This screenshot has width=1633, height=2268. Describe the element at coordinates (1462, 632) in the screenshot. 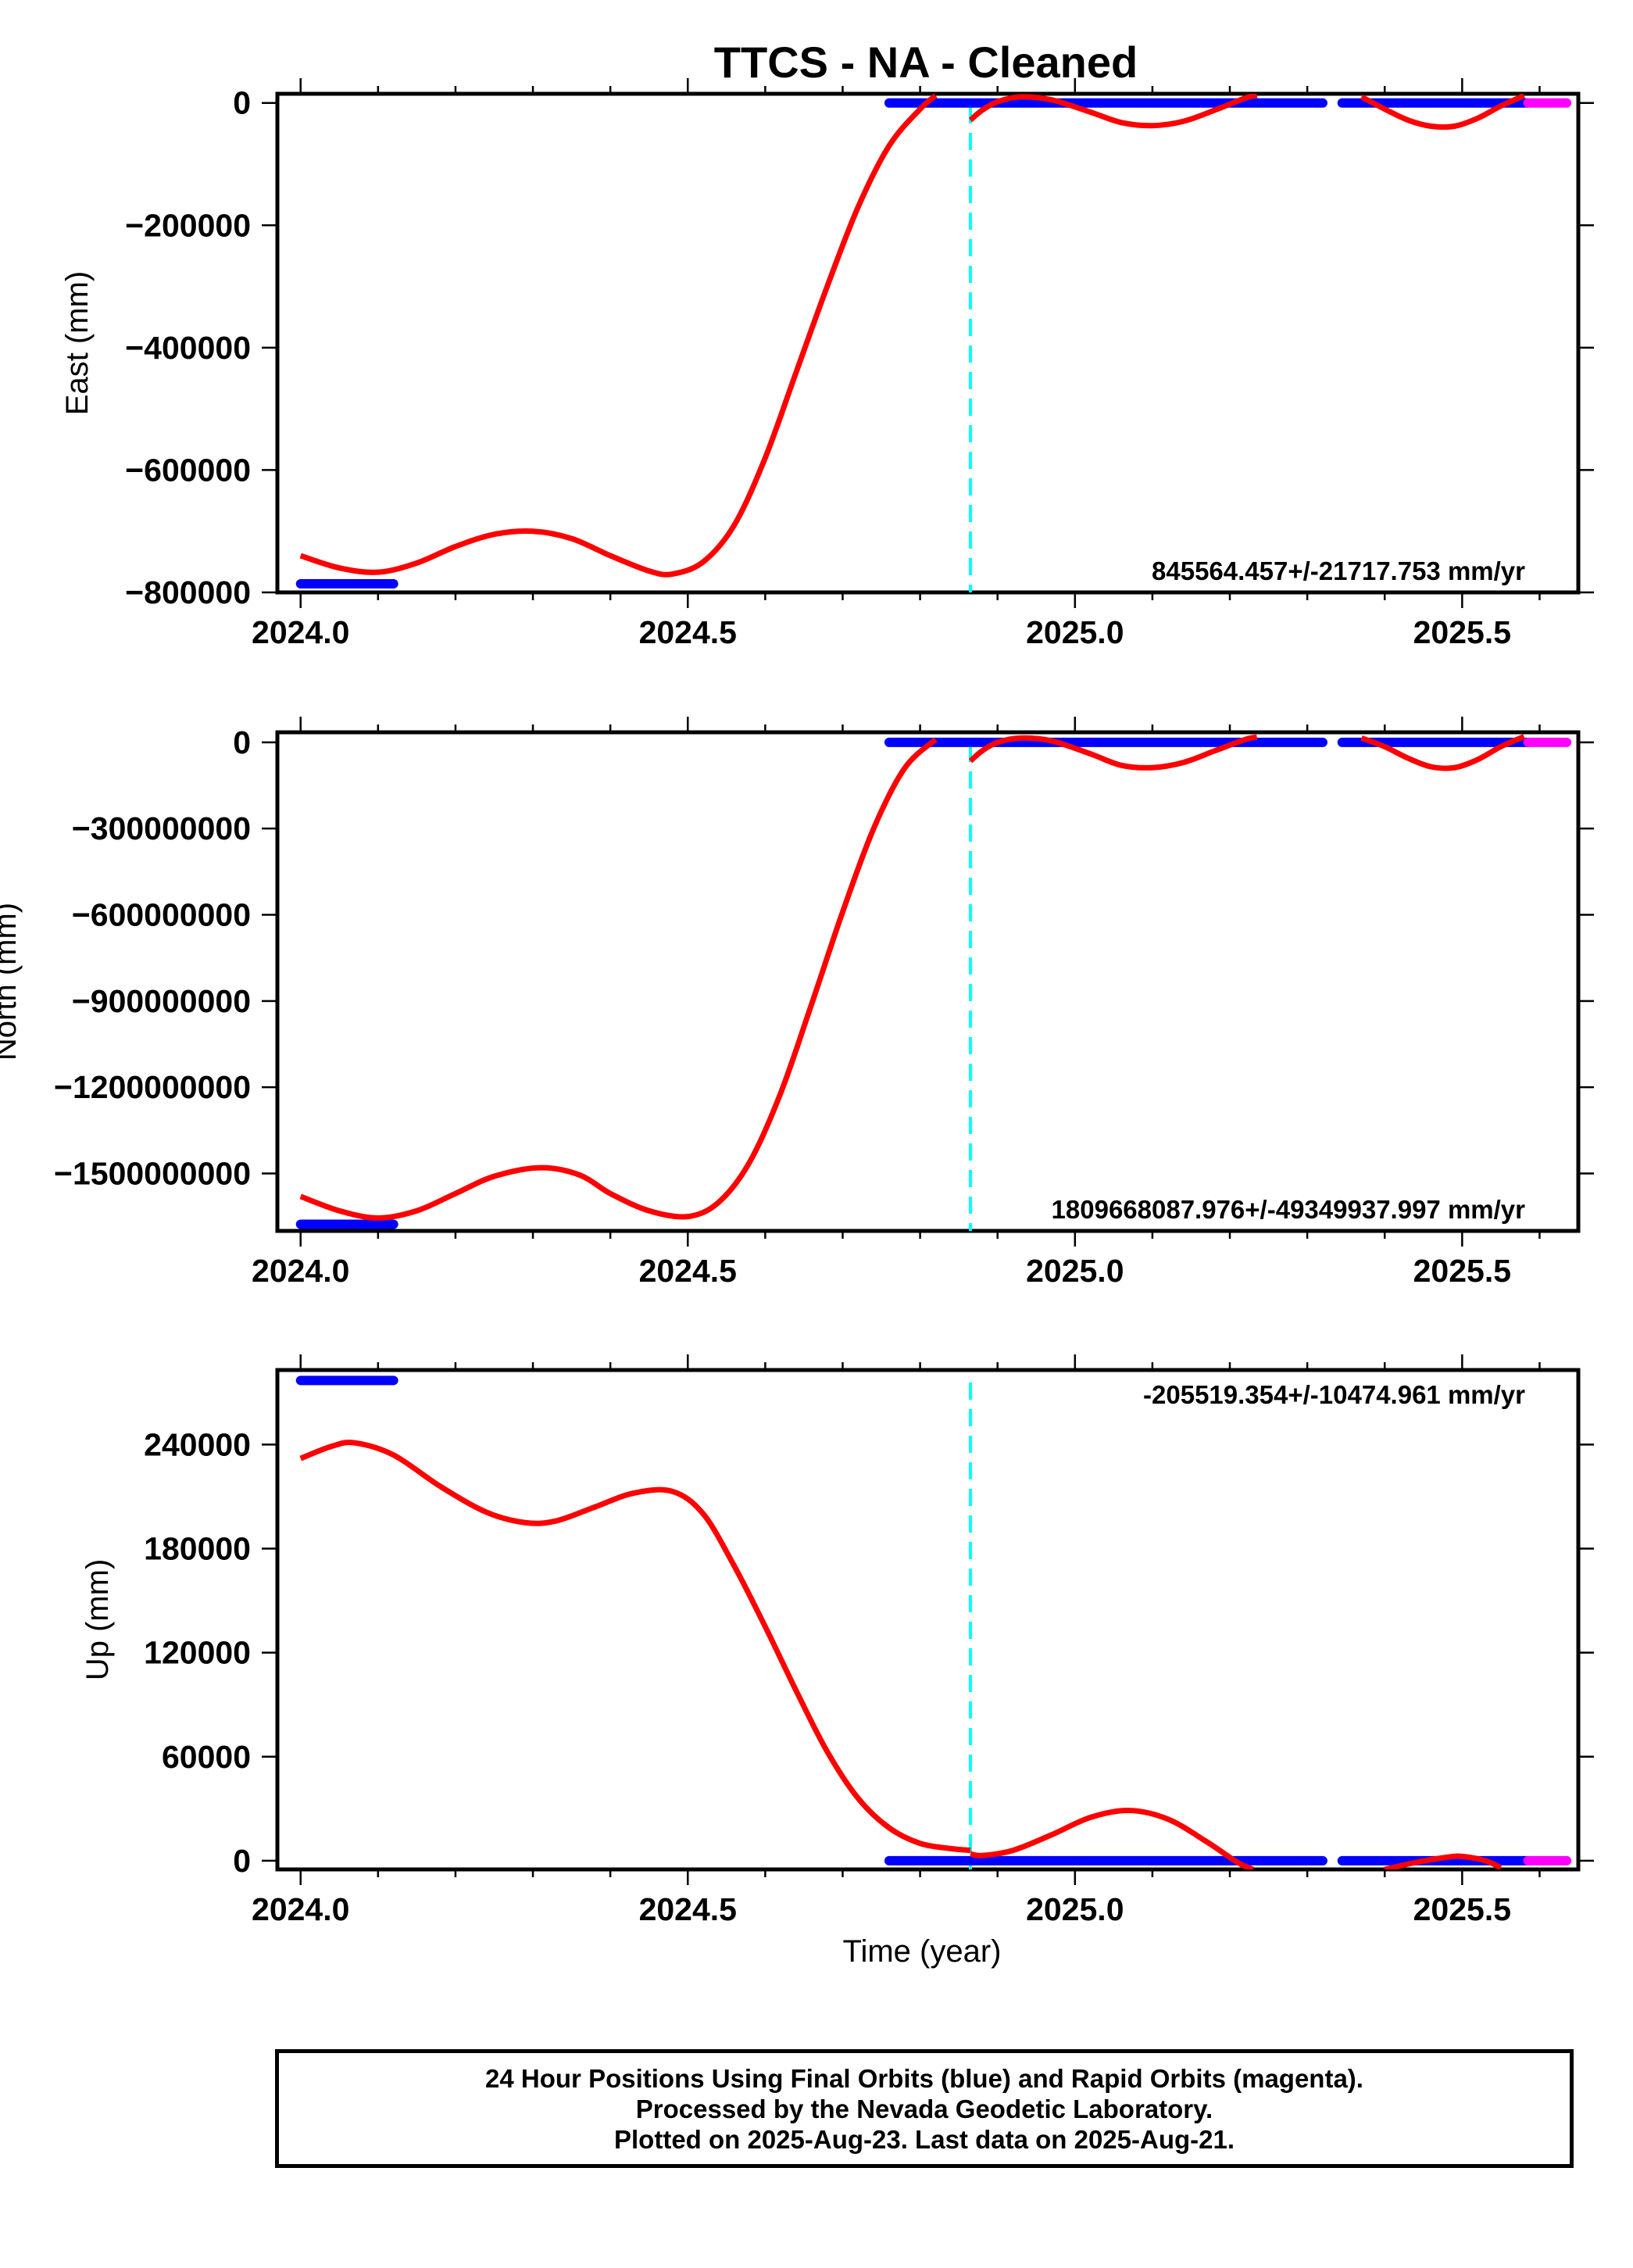

I see `east-x-tick-label: 2025.5` at that location.